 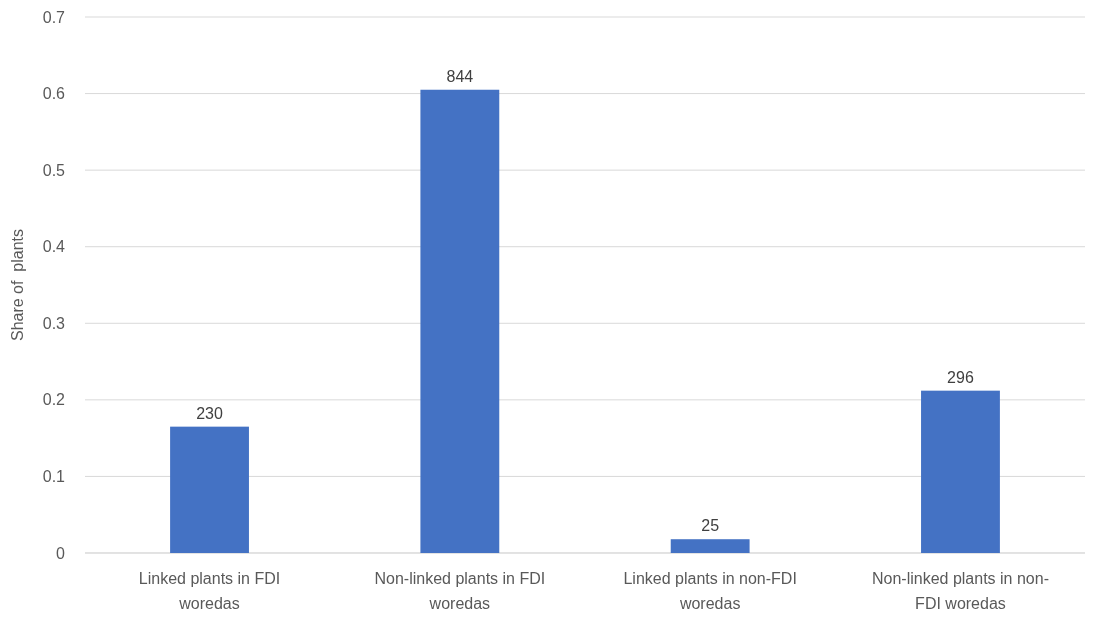 What do you see at coordinates (460, 76) in the screenshot?
I see `annotation: 844` at bounding box center [460, 76].